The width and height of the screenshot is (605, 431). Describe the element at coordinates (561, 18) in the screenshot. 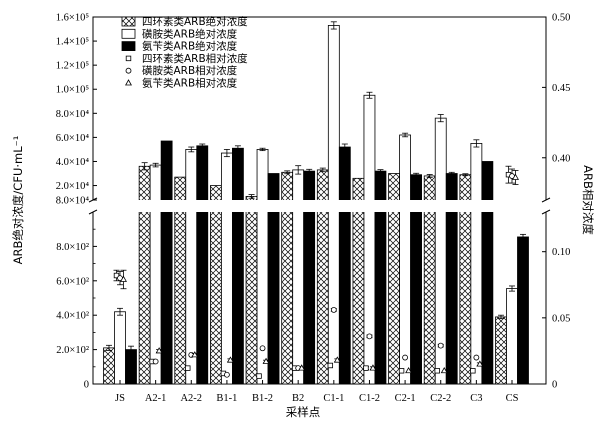

I see `right-tick-label: 0.50` at that location.